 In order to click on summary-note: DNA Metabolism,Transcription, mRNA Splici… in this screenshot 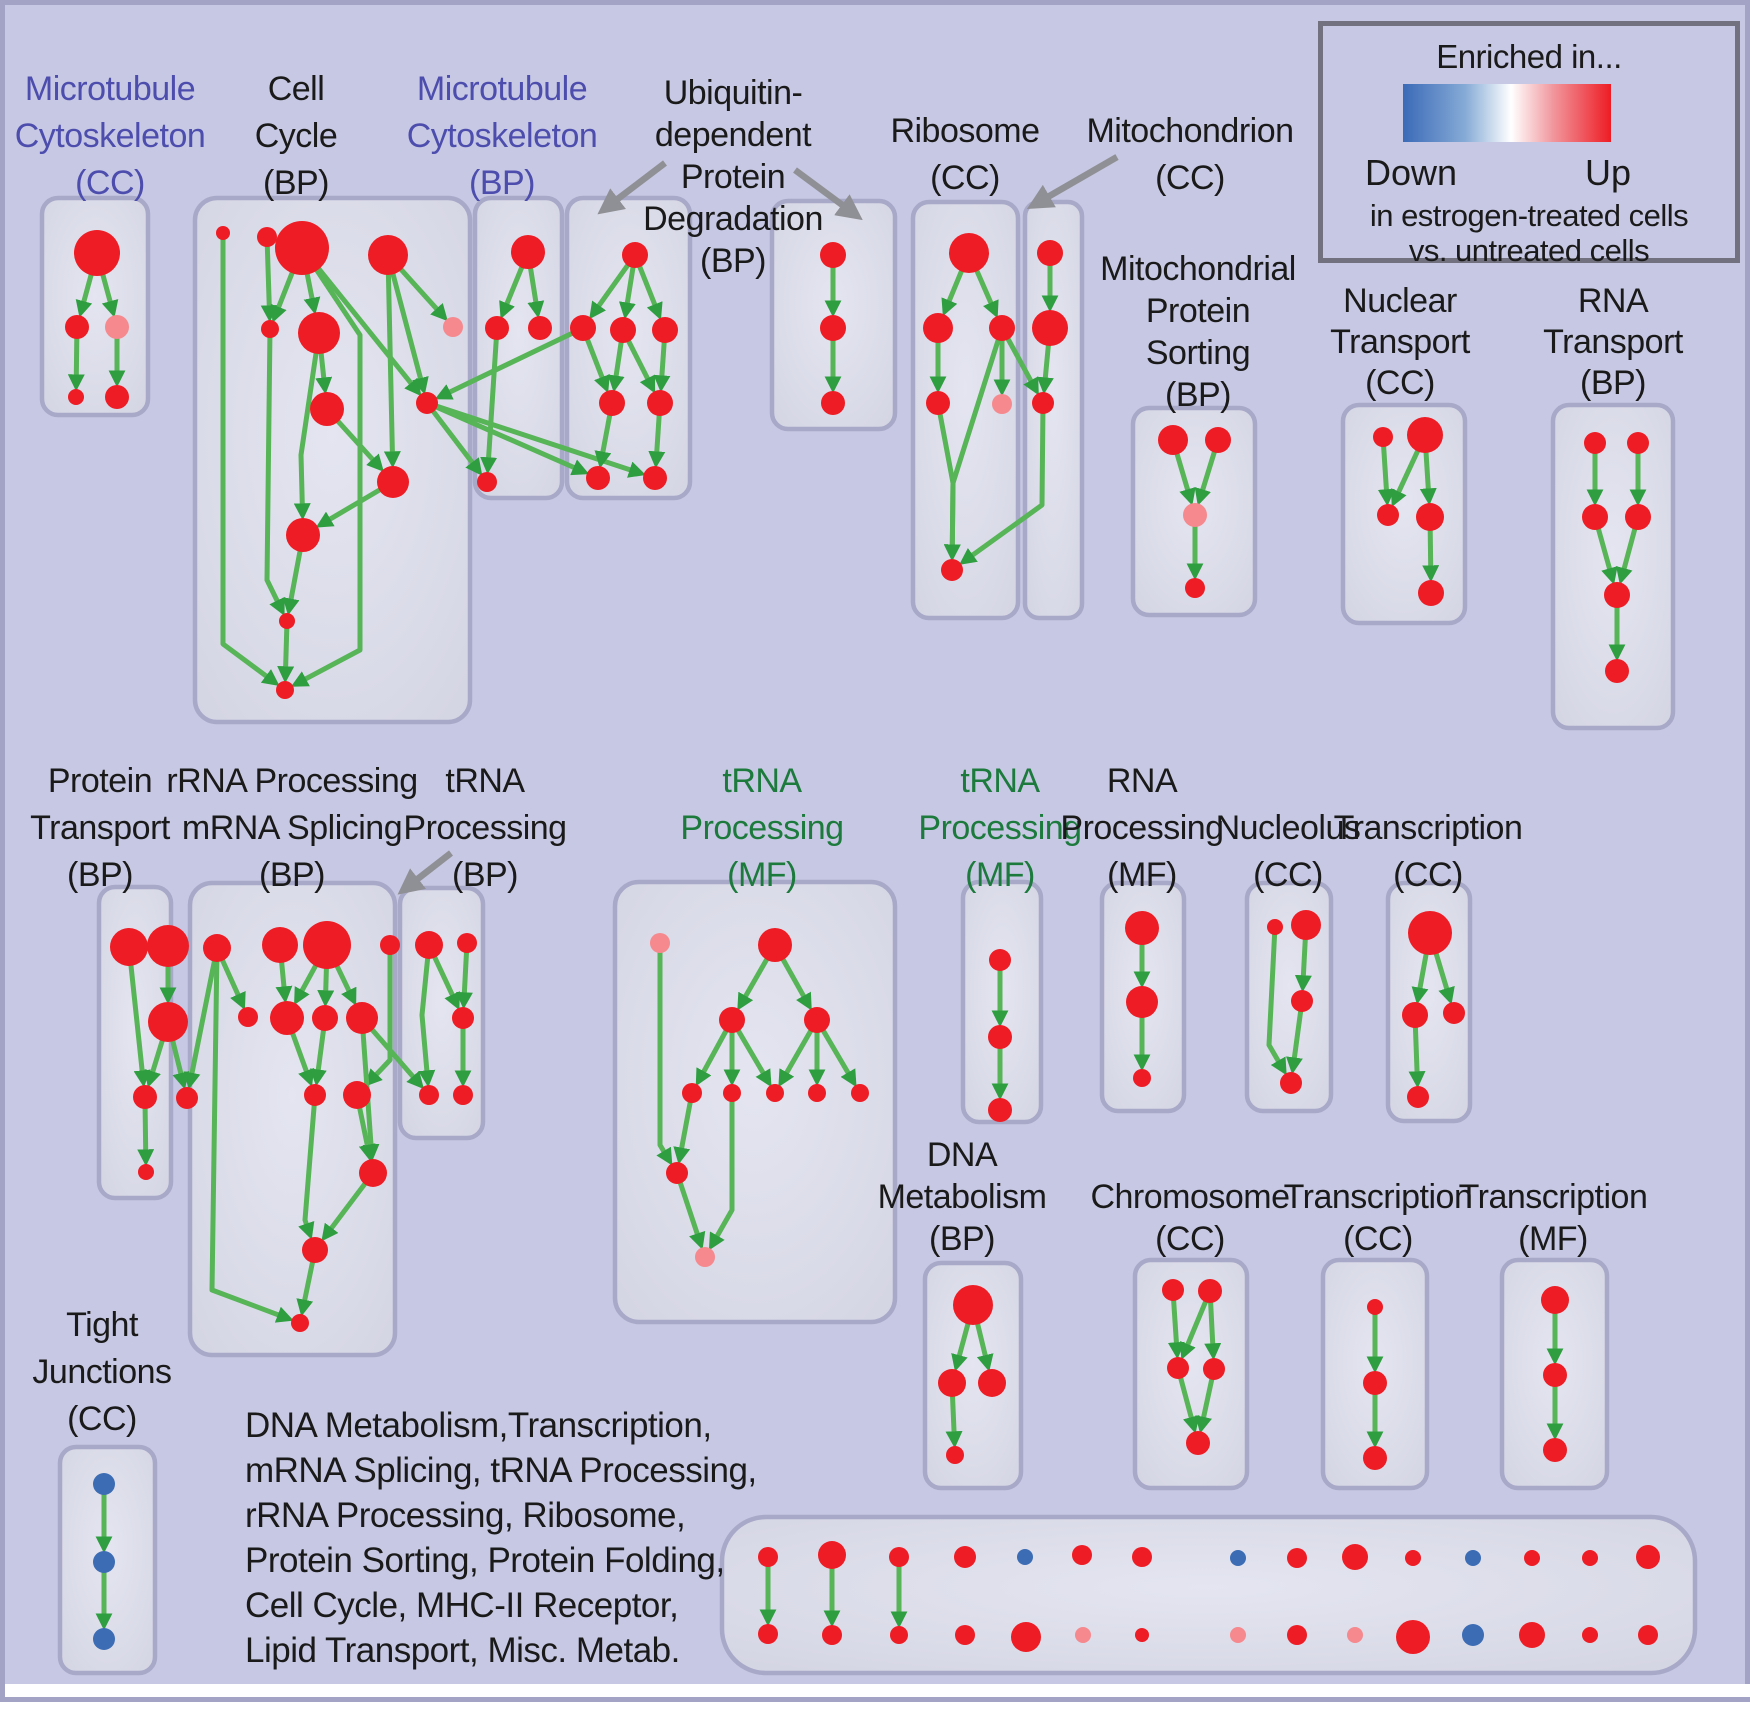, I will do `click(501, 1538)`.